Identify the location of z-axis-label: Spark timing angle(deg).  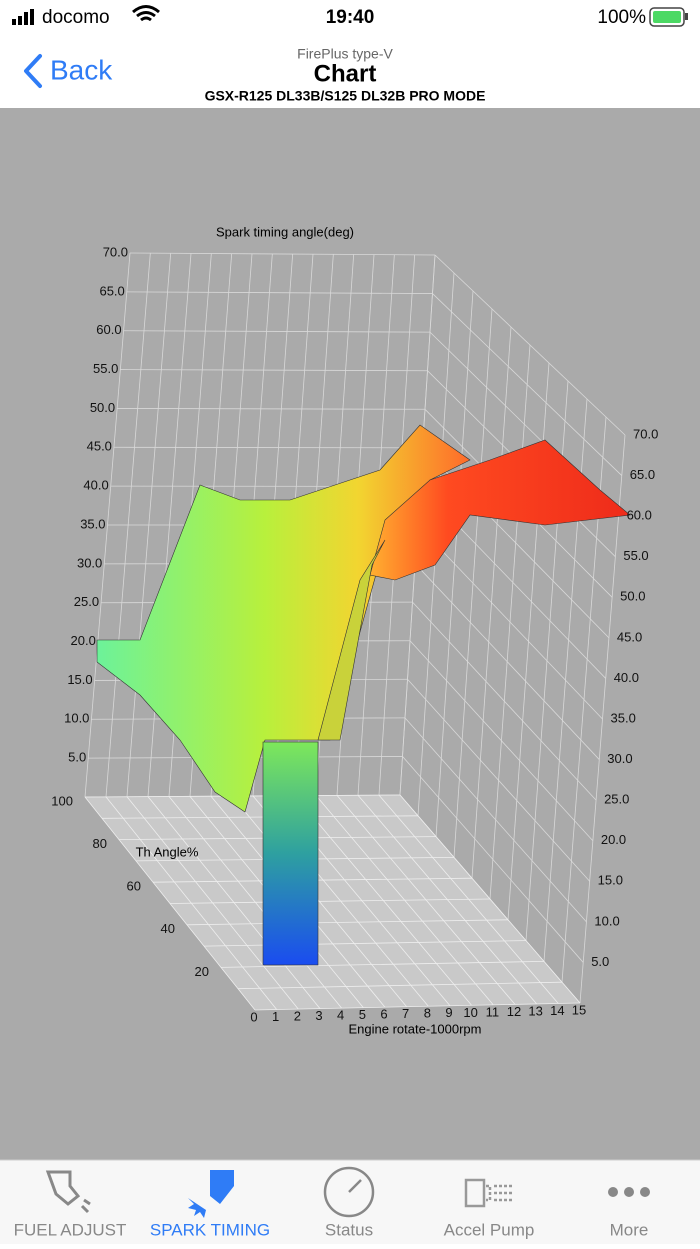
(285, 231).